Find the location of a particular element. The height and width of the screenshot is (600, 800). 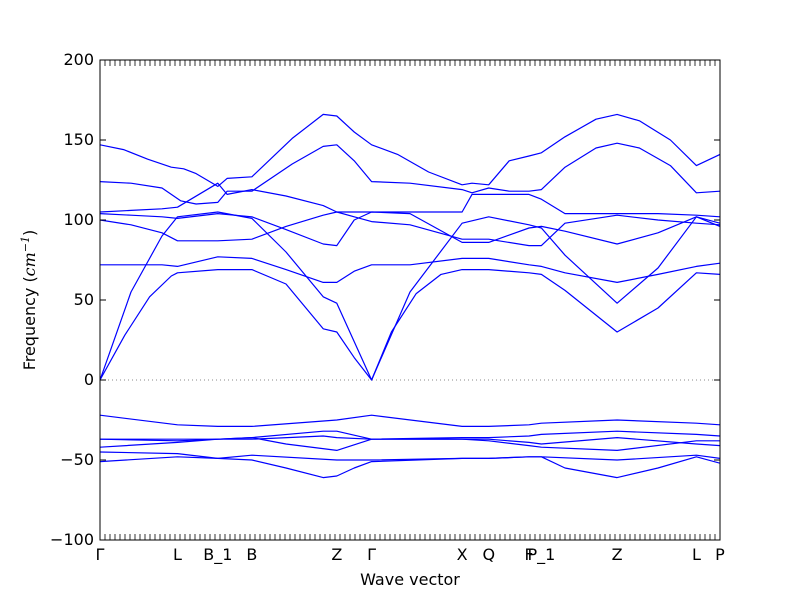

y-tick-label: −100 is located at coordinates (72, 539).